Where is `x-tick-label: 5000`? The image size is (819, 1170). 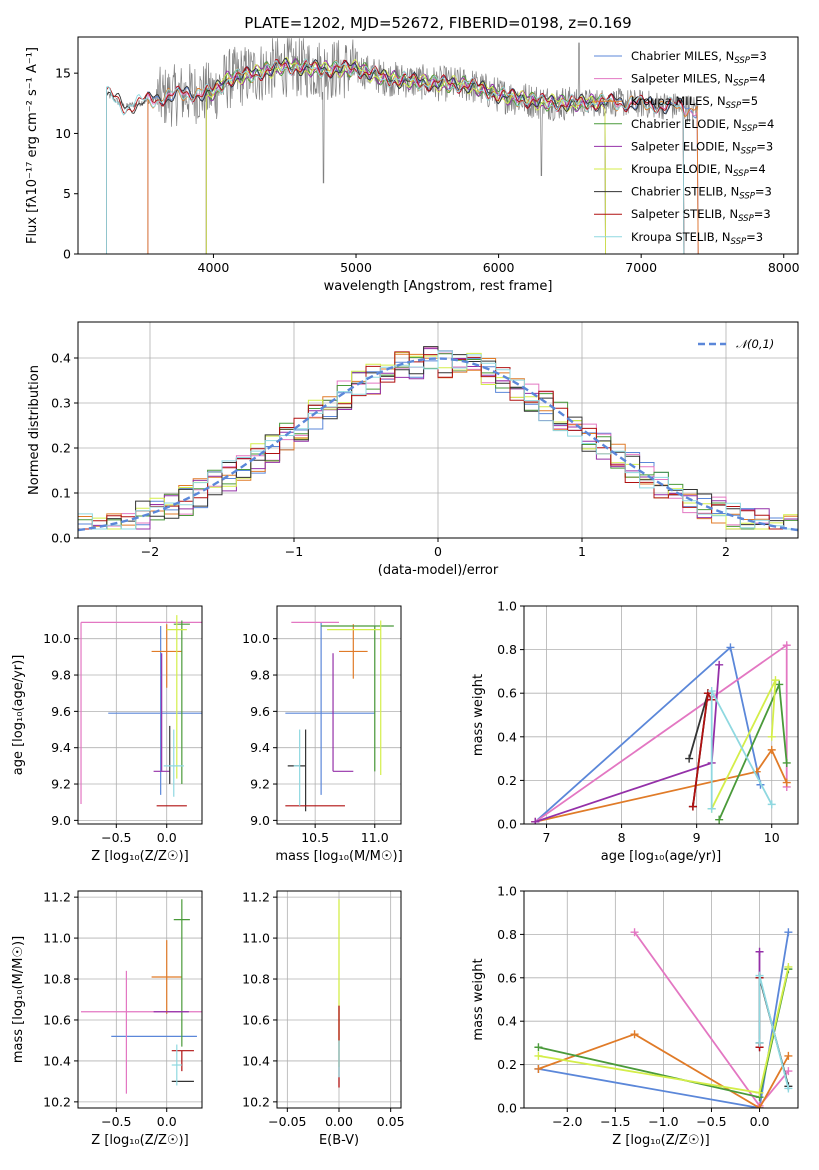 x-tick-label: 5000 is located at coordinates (356, 267).